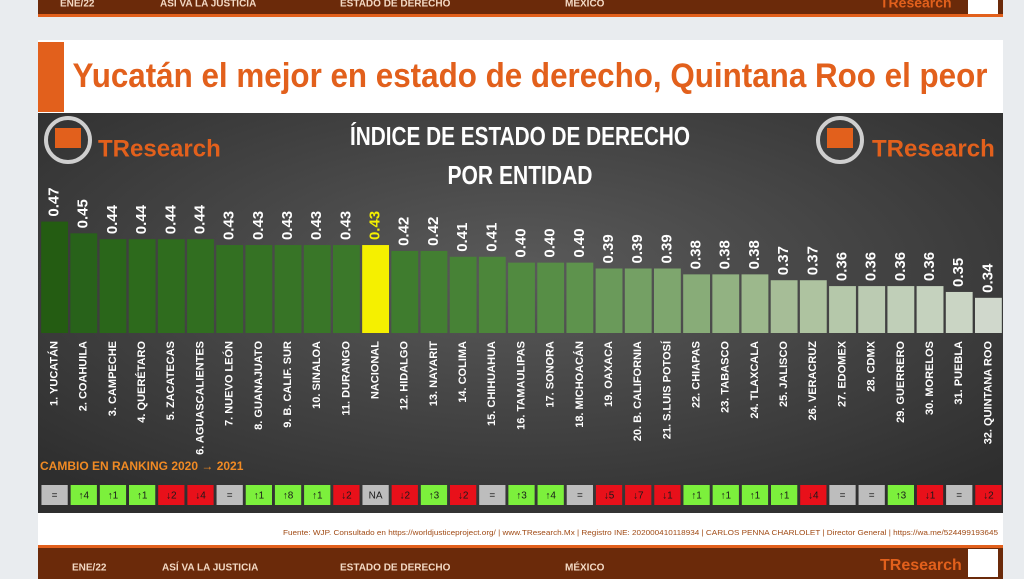 Image resolution: width=1024 pixels, height=579 pixels. I want to click on x-tick-label: 29. GUERRERO, so click(901, 382).